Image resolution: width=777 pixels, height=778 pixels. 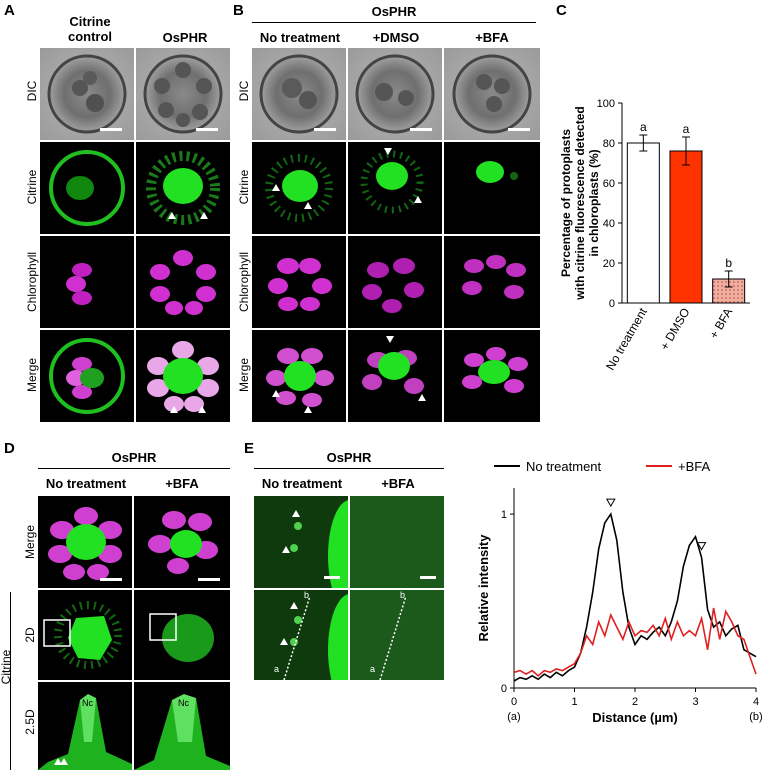 What do you see at coordinates (238, 10) in the screenshot?
I see `panel-letter-b: B` at bounding box center [238, 10].